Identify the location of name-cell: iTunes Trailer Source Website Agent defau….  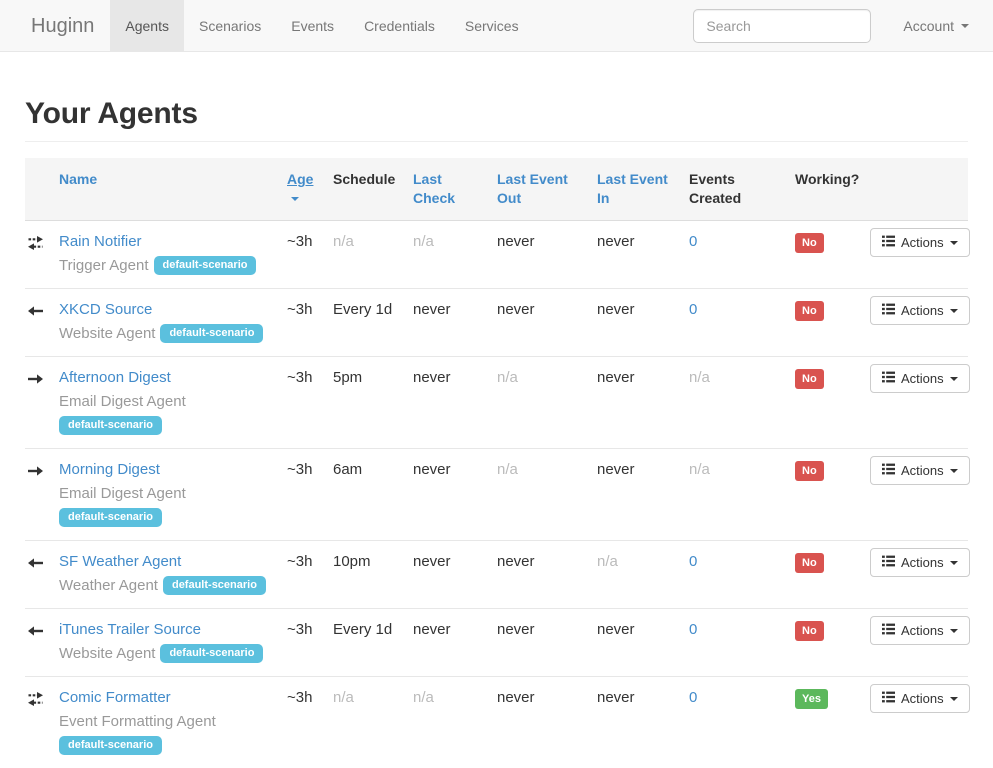
(173, 643).